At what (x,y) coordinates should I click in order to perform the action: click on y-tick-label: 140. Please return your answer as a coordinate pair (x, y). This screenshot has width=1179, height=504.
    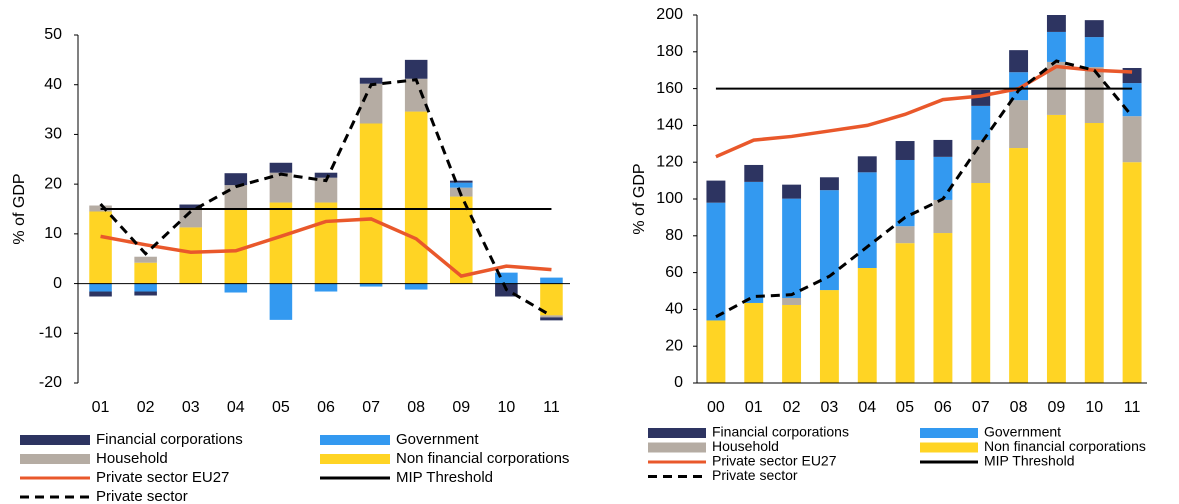
    Looking at the image, I should click on (669, 125).